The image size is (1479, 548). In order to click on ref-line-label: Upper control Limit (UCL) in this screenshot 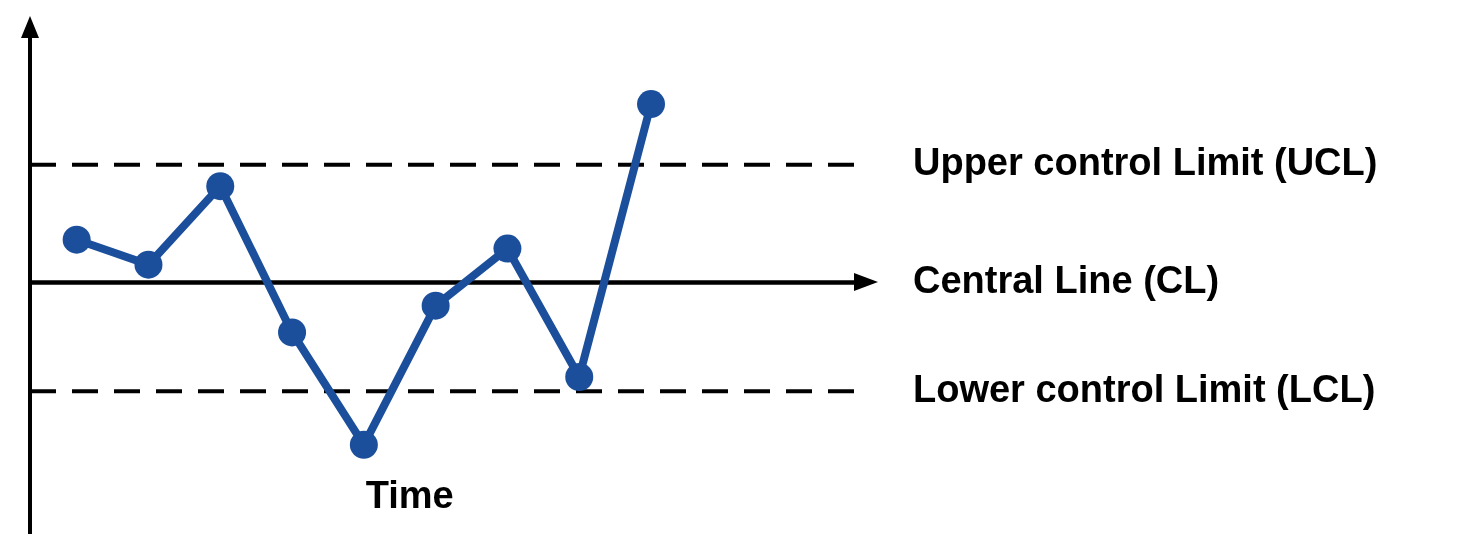, I will do `click(1145, 162)`.